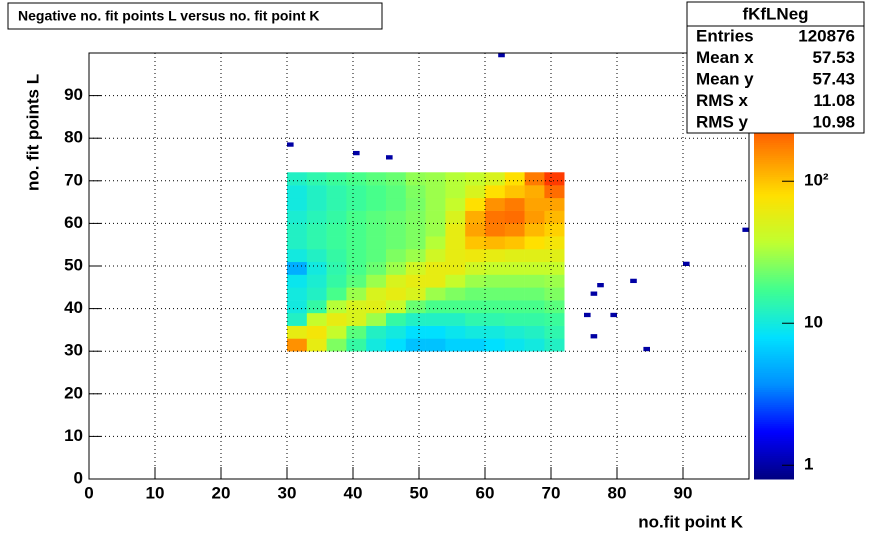 This screenshot has height=534, width=882. Describe the element at coordinates (73, 435) in the screenshot. I see `y-tick-label: 10` at that location.